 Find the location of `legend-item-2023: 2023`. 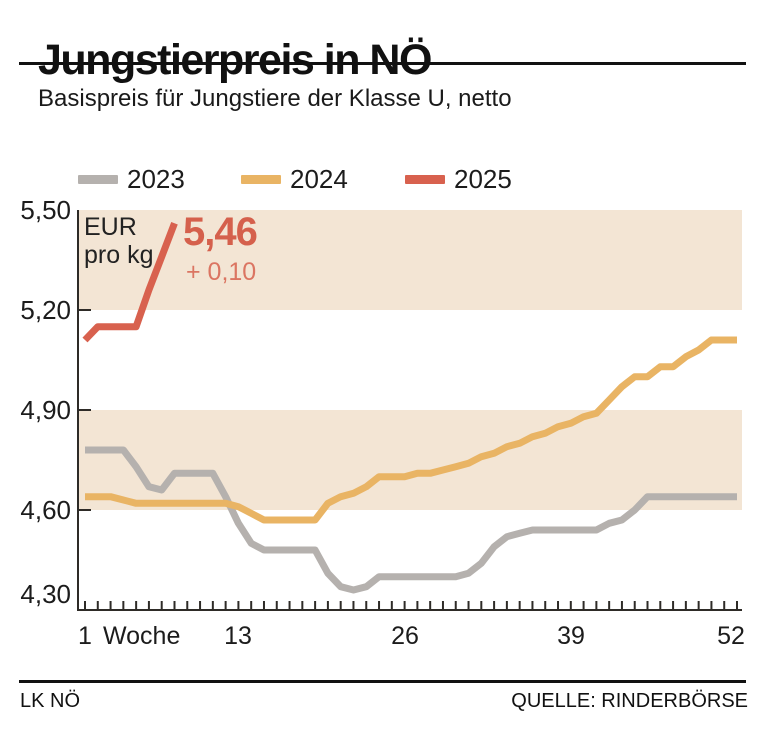

legend-item-2023: 2023 is located at coordinates (131, 179).